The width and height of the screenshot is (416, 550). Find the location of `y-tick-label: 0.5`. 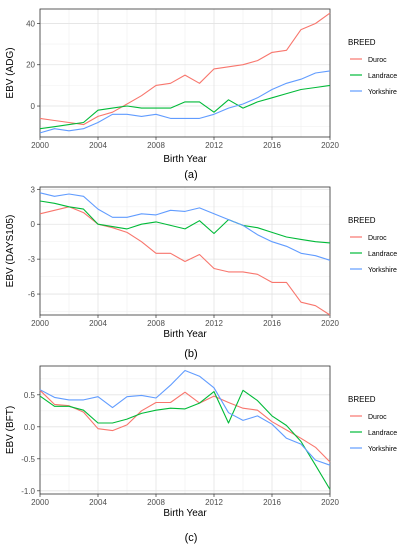

y-tick-label: 0.5 is located at coordinates (30, 395).